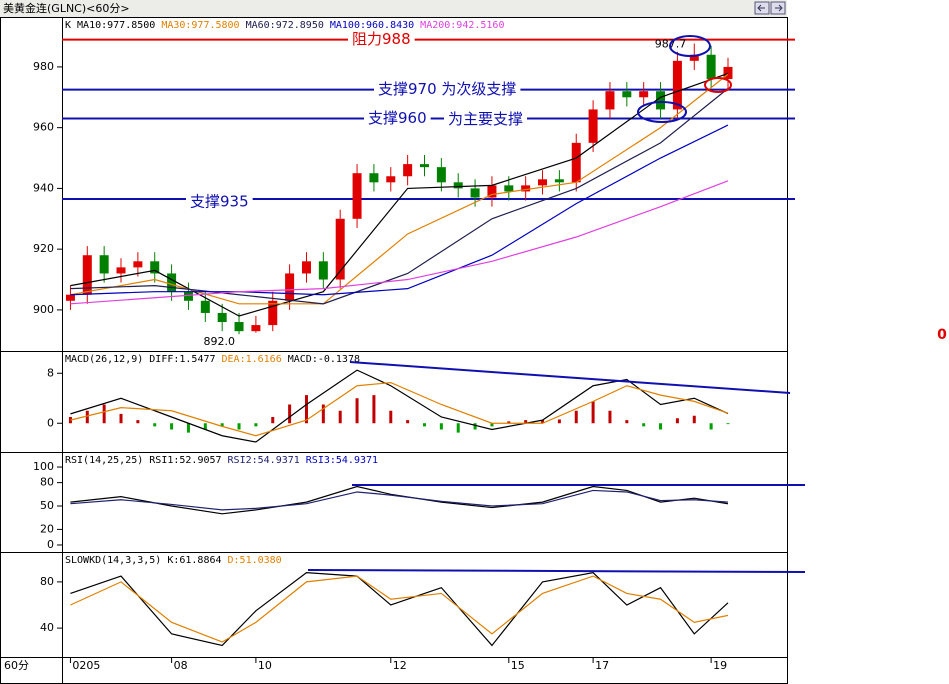 The width and height of the screenshot is (949, 684). What do you see at coordinates (285, 25) in the screenshot?
I see `indicator-header: MA60:972.8950` at bounding box center [285, 25].